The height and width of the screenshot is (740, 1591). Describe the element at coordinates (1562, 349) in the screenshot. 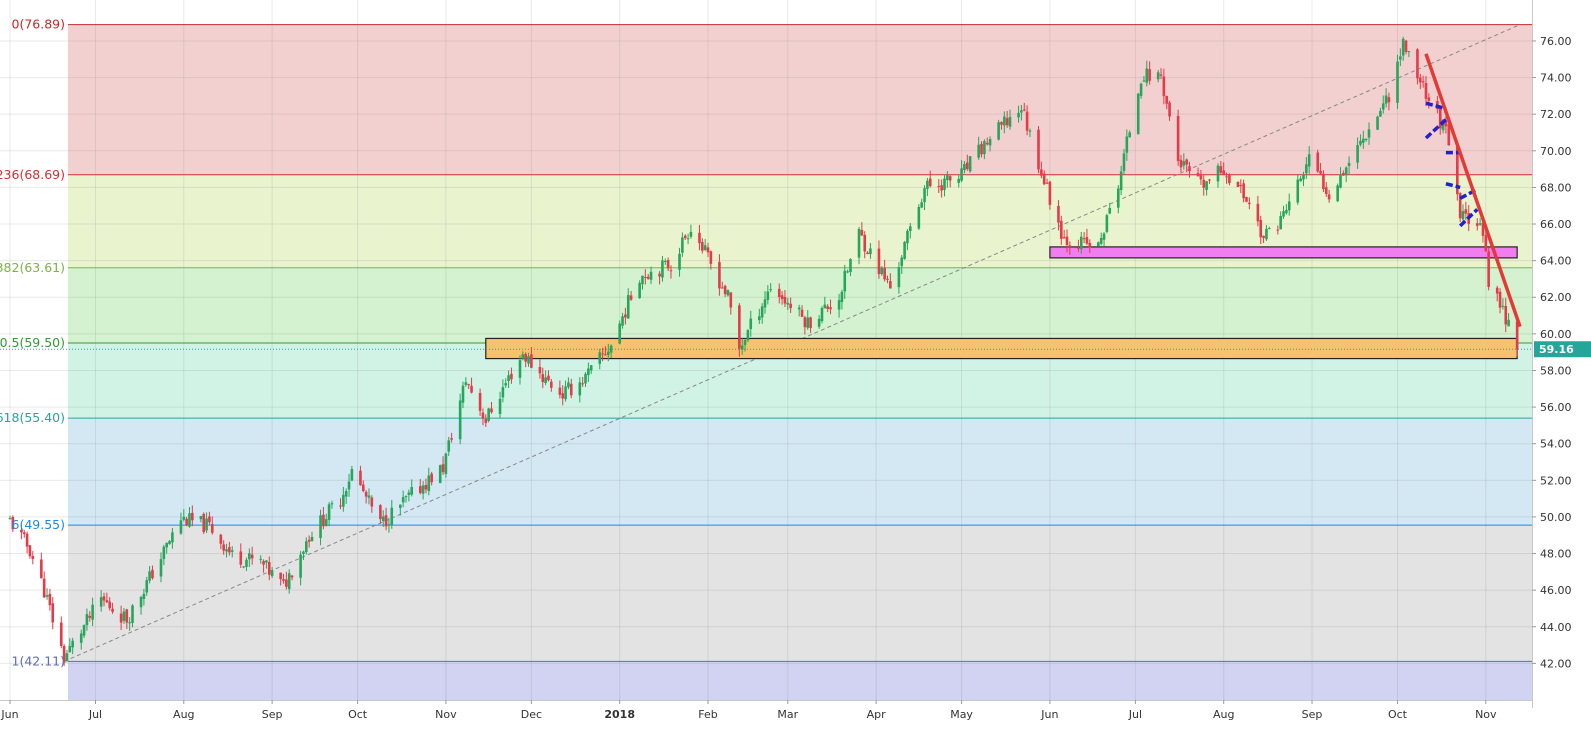

I see `price-tag-group: 59.16` at that location.